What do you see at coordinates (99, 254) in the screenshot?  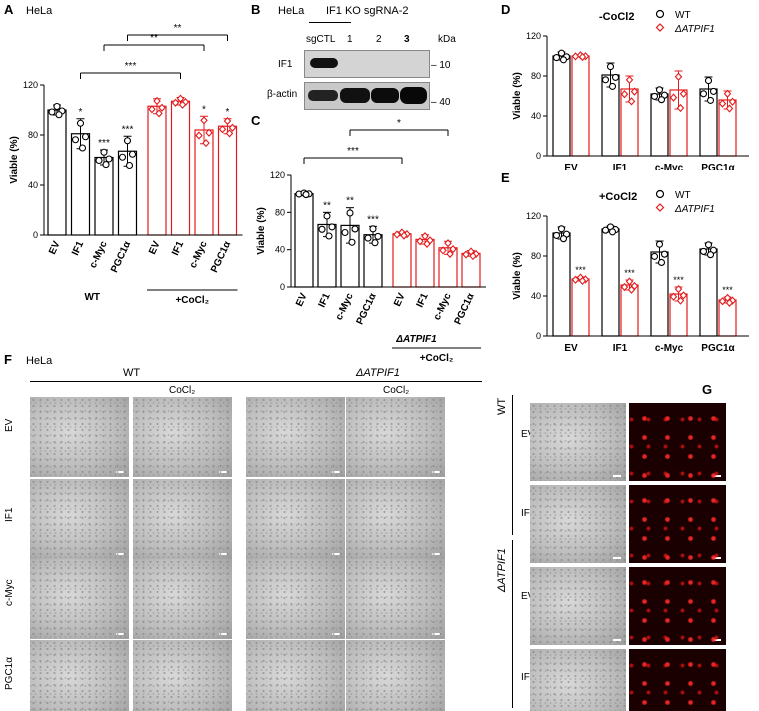 I see `chart-a-x-tick-label: c-Myc` at bounding box center [99, 254].